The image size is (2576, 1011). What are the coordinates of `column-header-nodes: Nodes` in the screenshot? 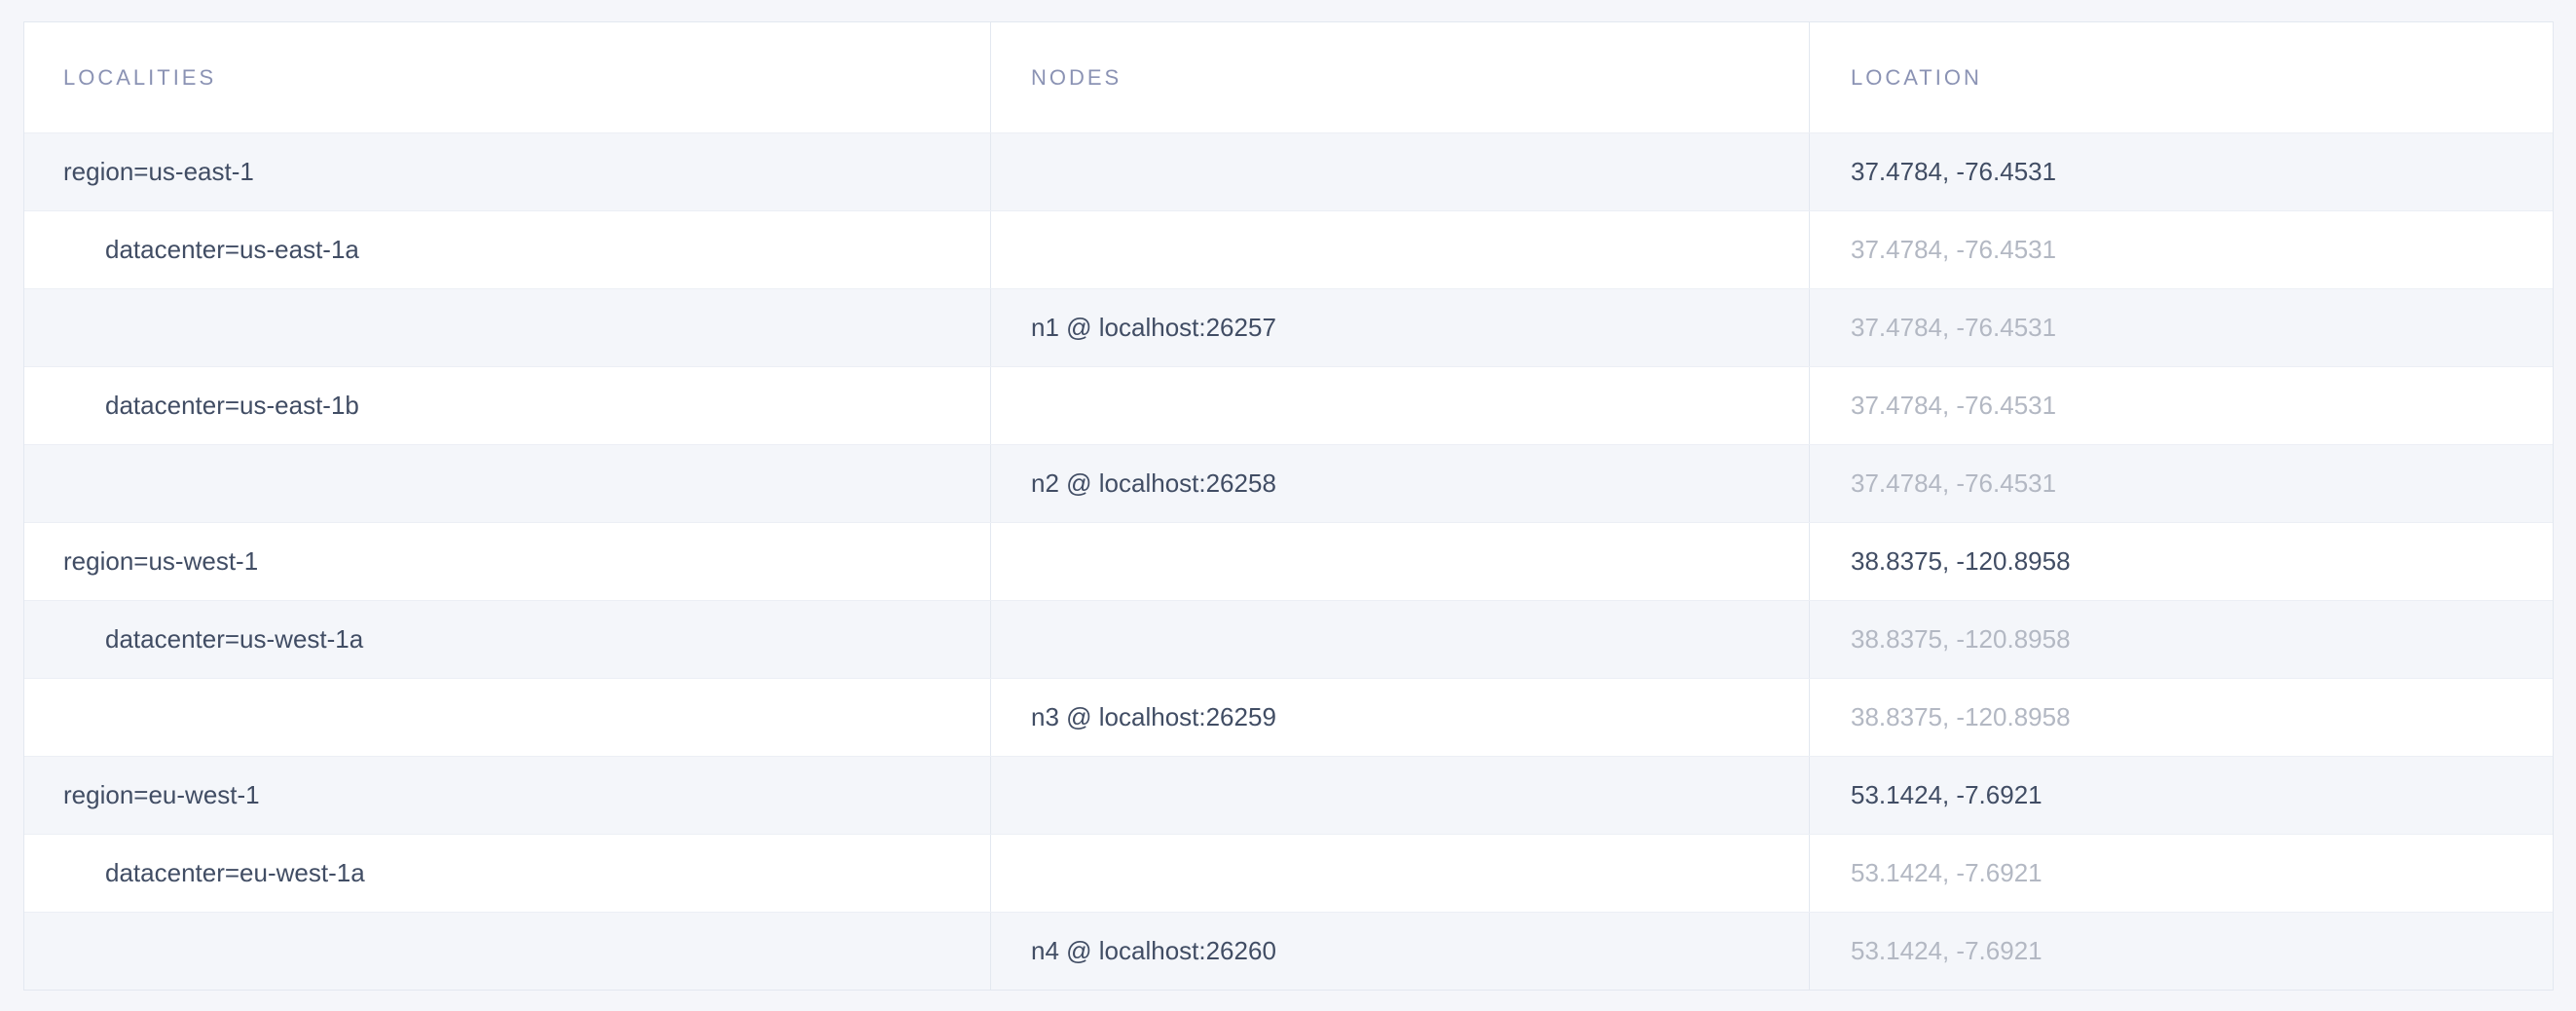 It's located at (1399, 77).